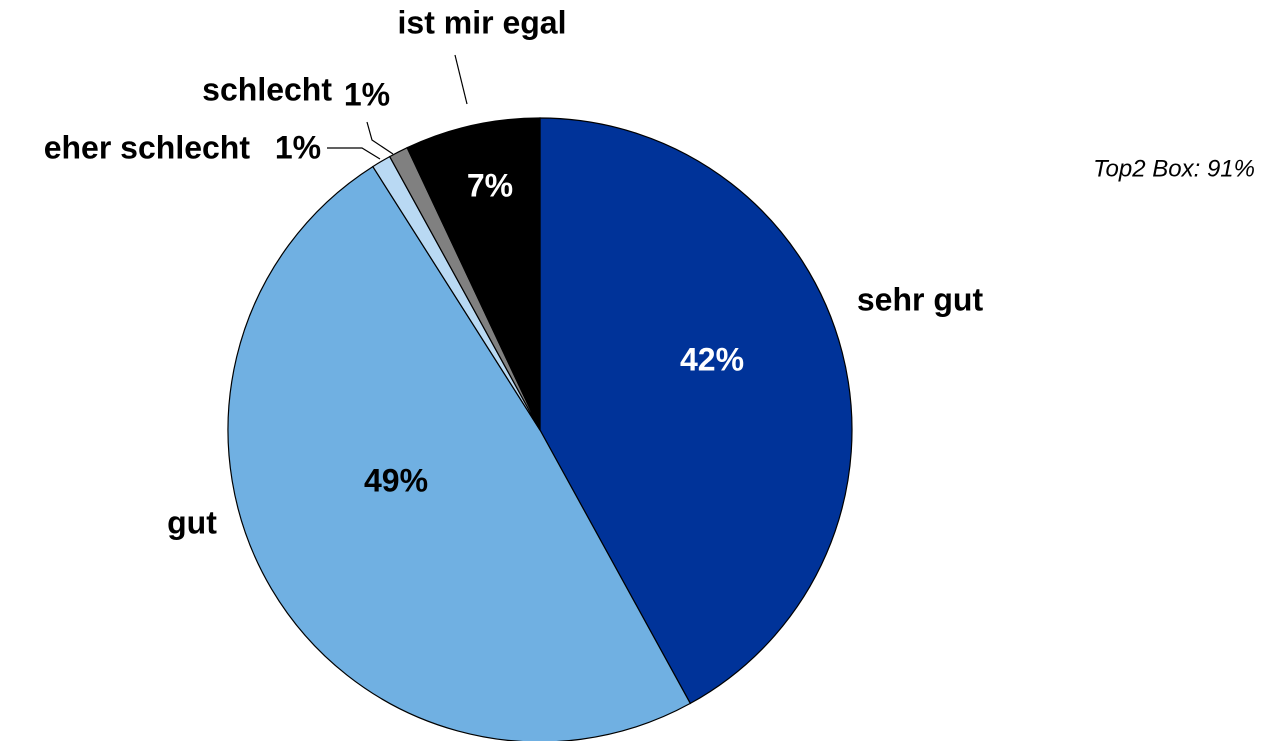 The image size is (1263, 741). What do you see at coordinates (490, 185) in the screenshot?
I see `value-label: 7%` at bounding box center [490, 185].